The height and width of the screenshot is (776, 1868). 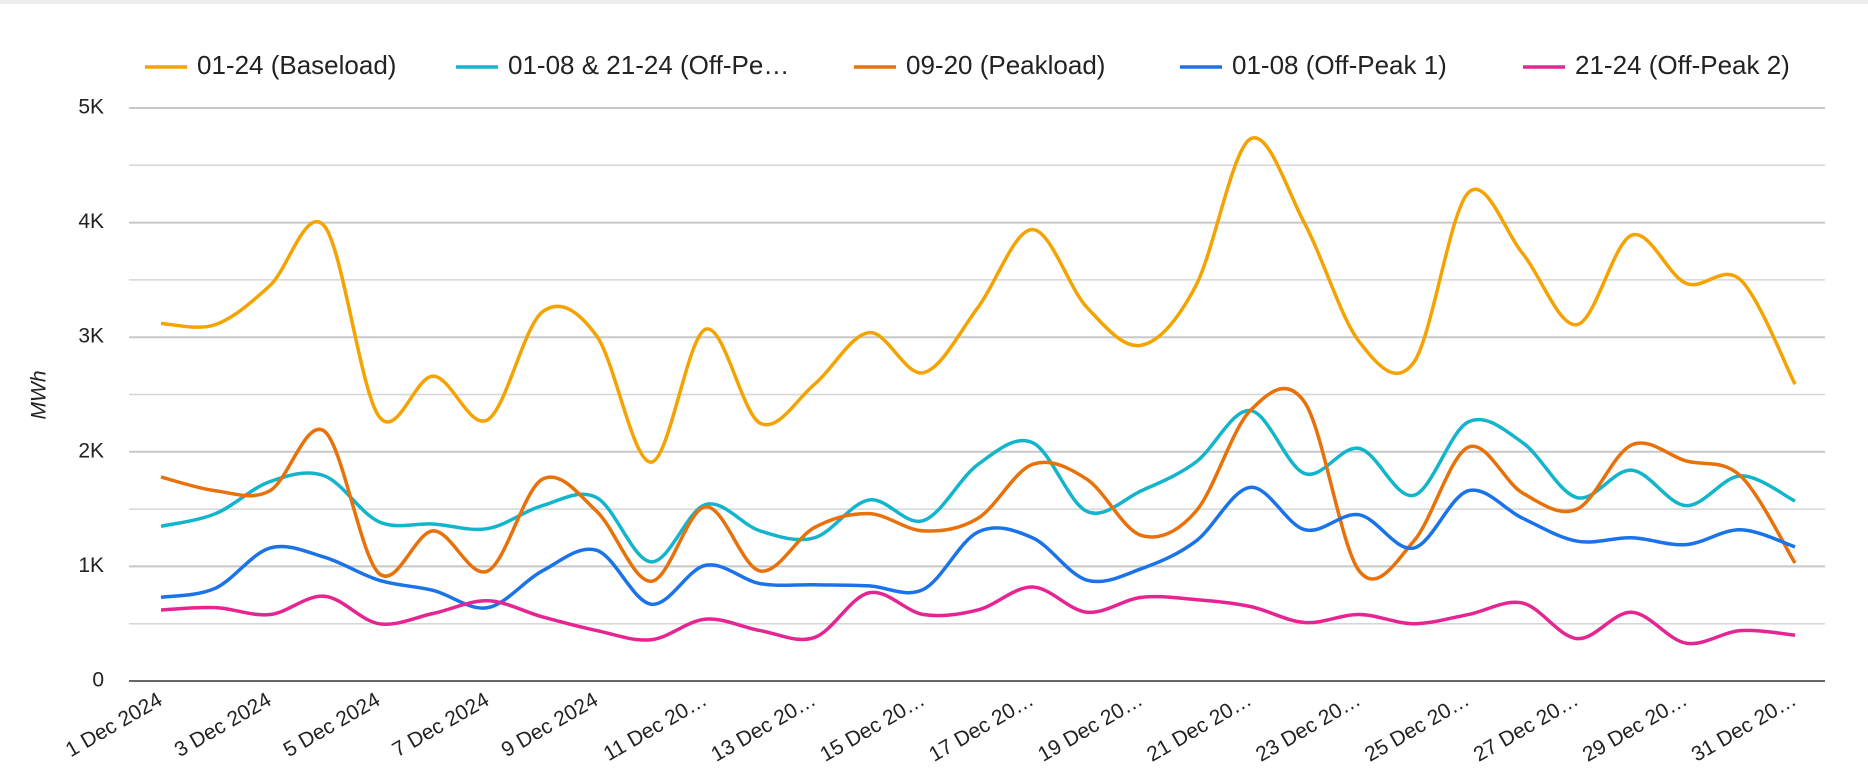 What do you see at coordinates (91, 107) in the screenshot?
I see `y-tick-label: 5K` at bounding box center [91, 107].